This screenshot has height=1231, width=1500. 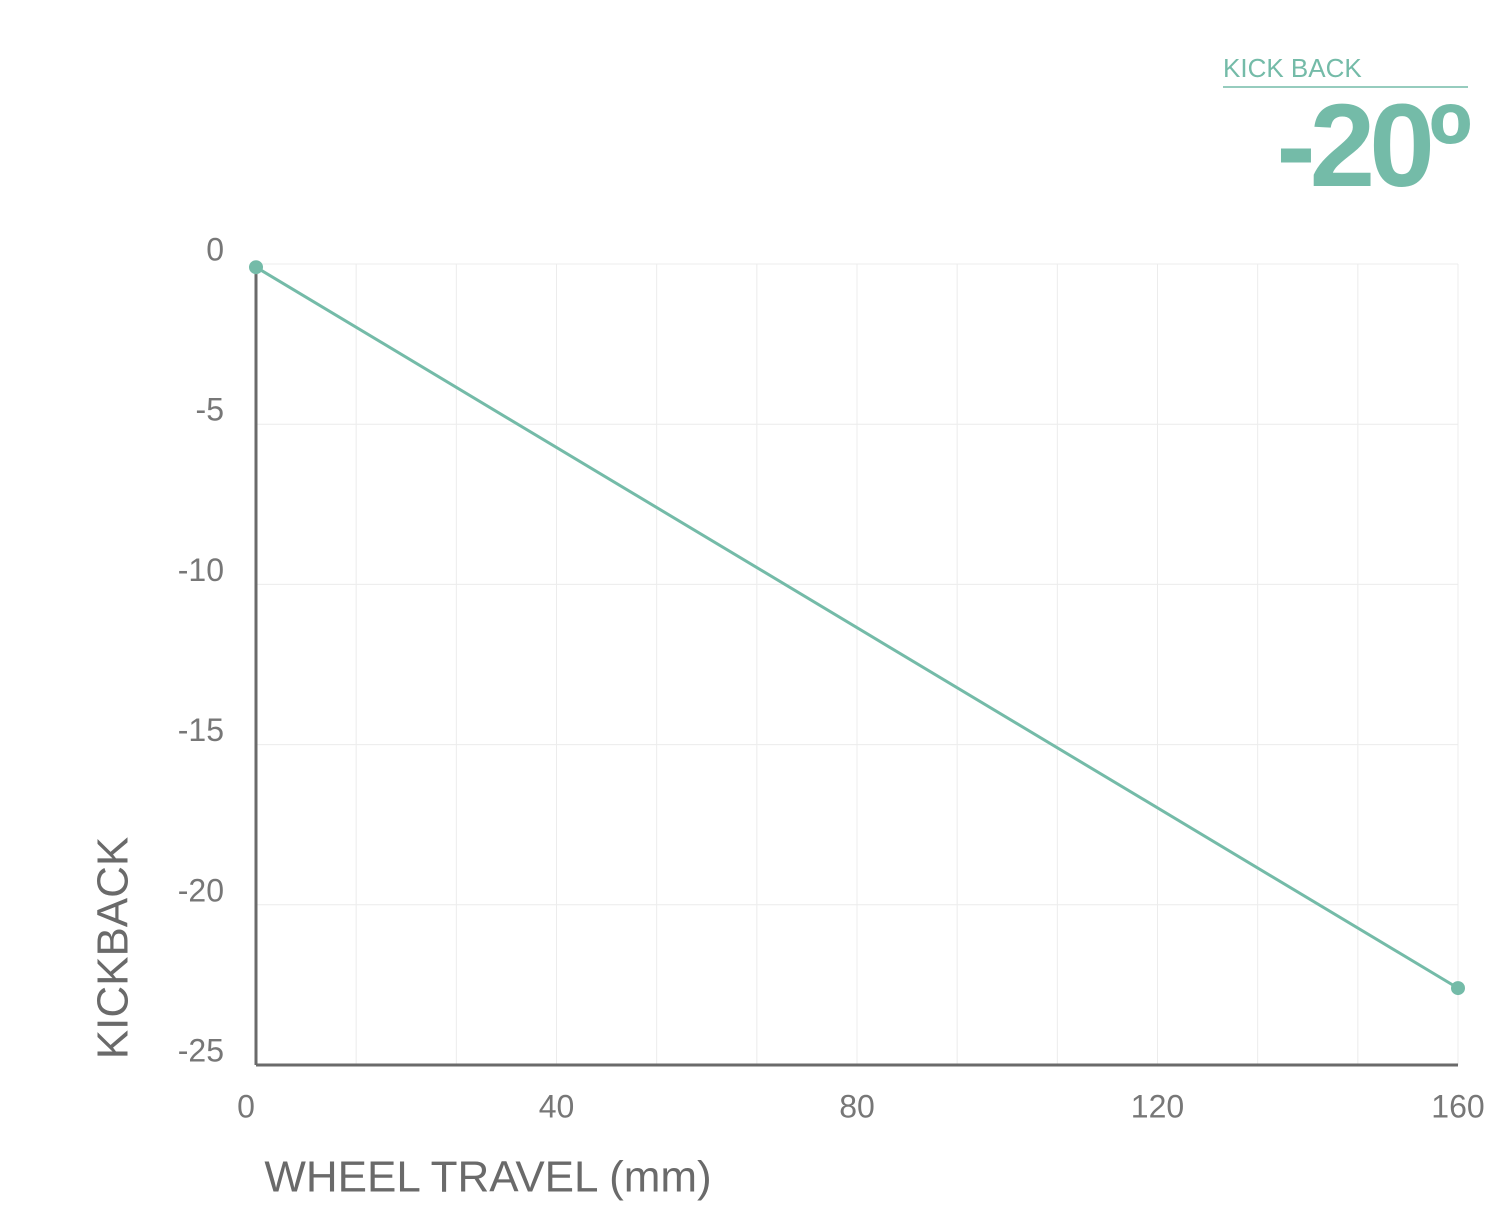 What do you see at coordinates (201, 890) in the screenshot?
I see `y-tick-label: -20` at bounding box center [201, 890].